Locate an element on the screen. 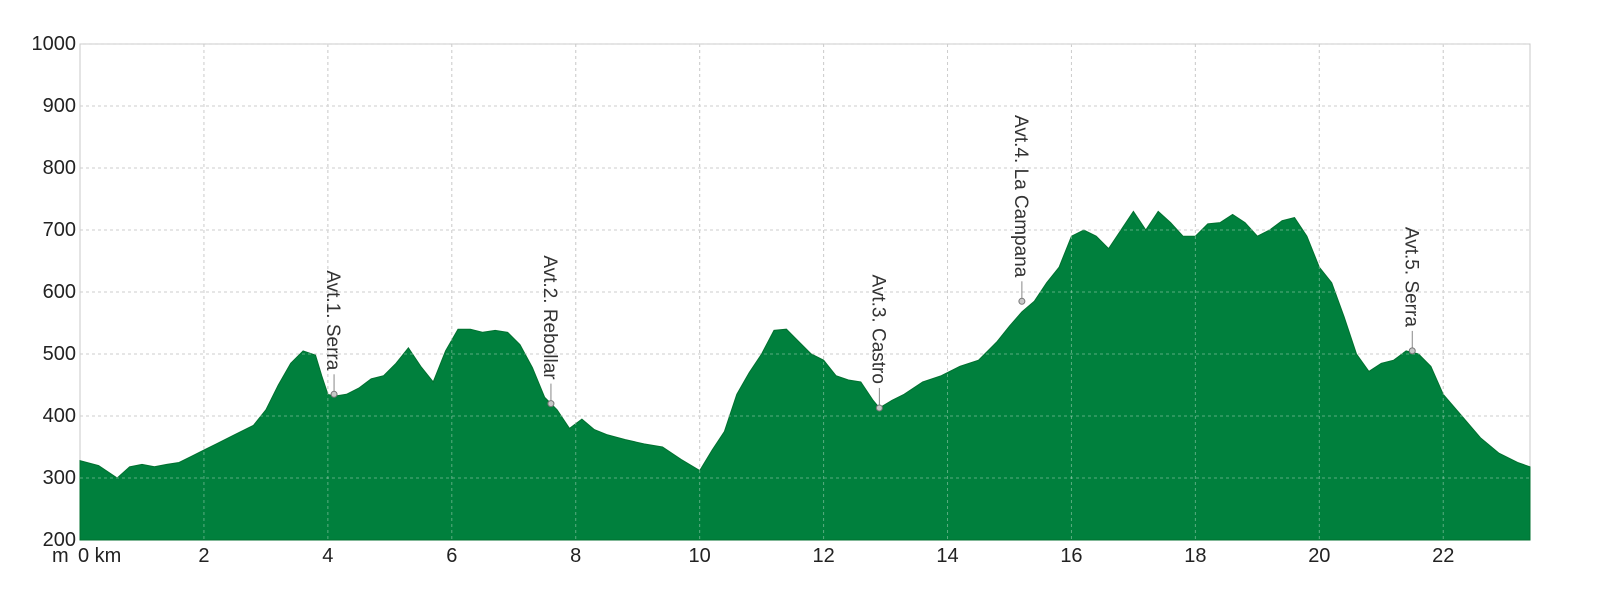  x-tick-label: 2 is located at coordinates (203, 556).